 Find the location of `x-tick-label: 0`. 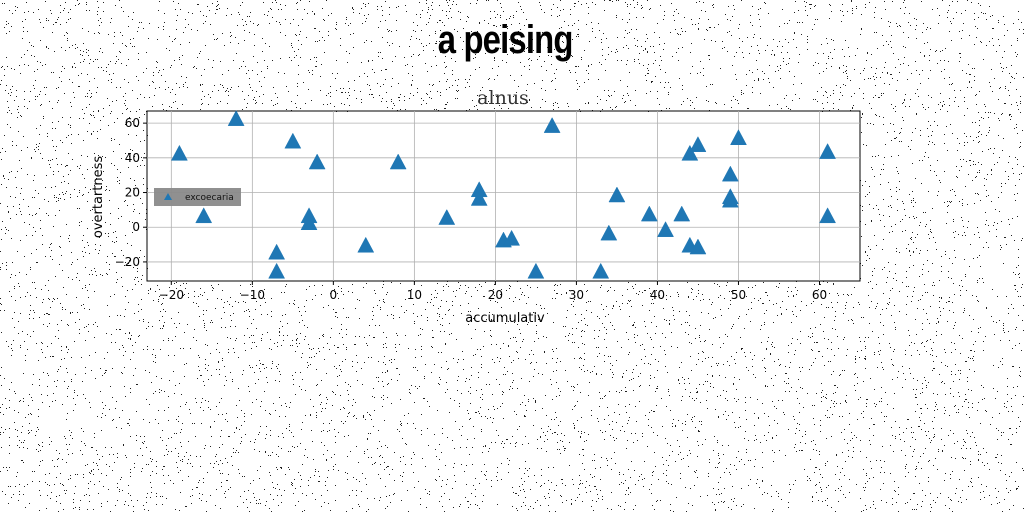

x-tick-label: 0 is located at coordinates (334, 295).